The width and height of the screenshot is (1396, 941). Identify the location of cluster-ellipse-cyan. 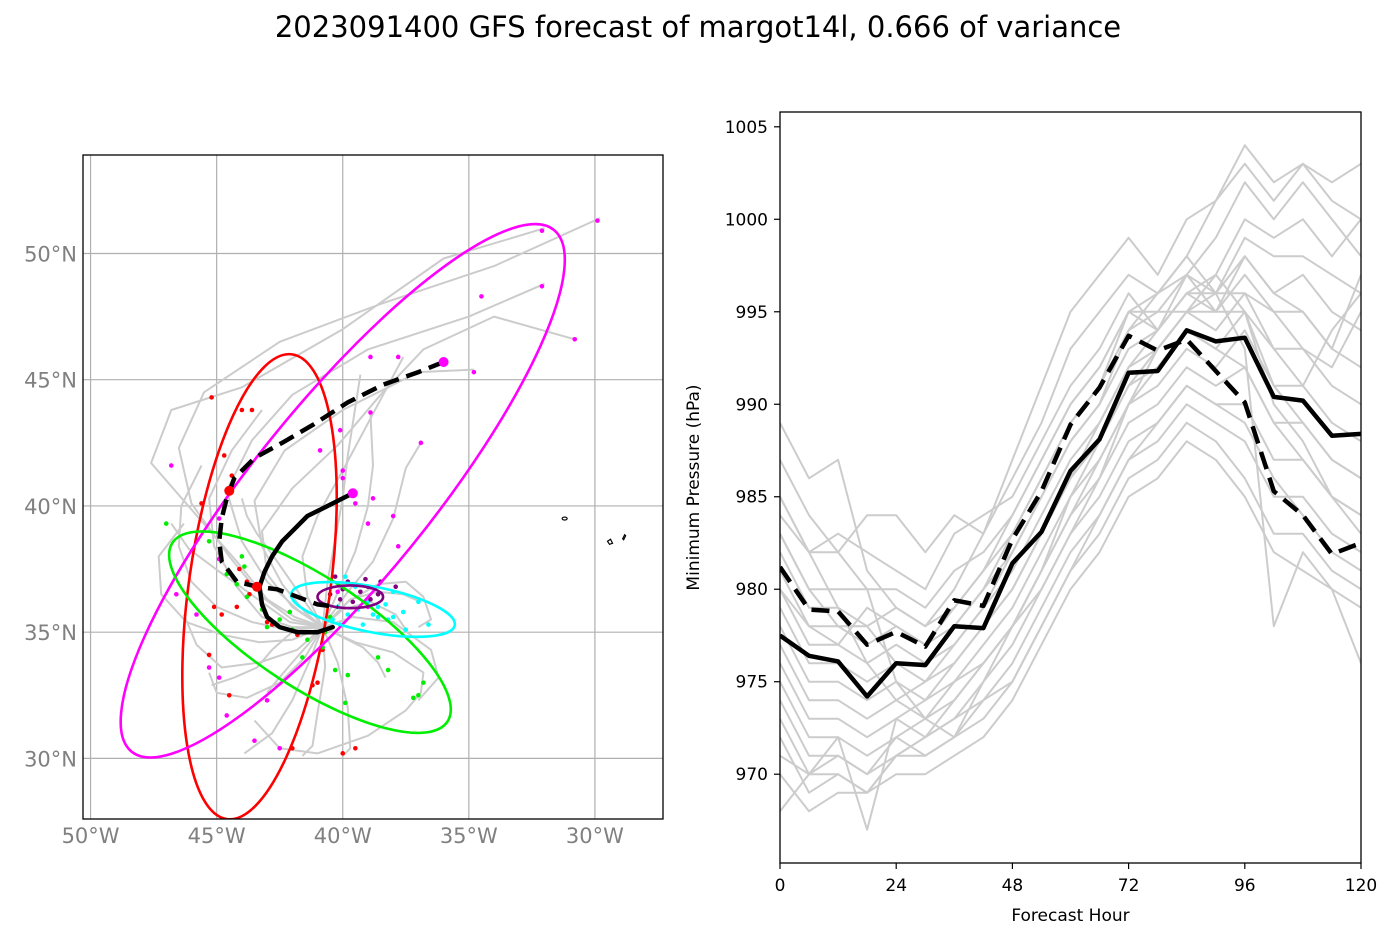
(373, 609).